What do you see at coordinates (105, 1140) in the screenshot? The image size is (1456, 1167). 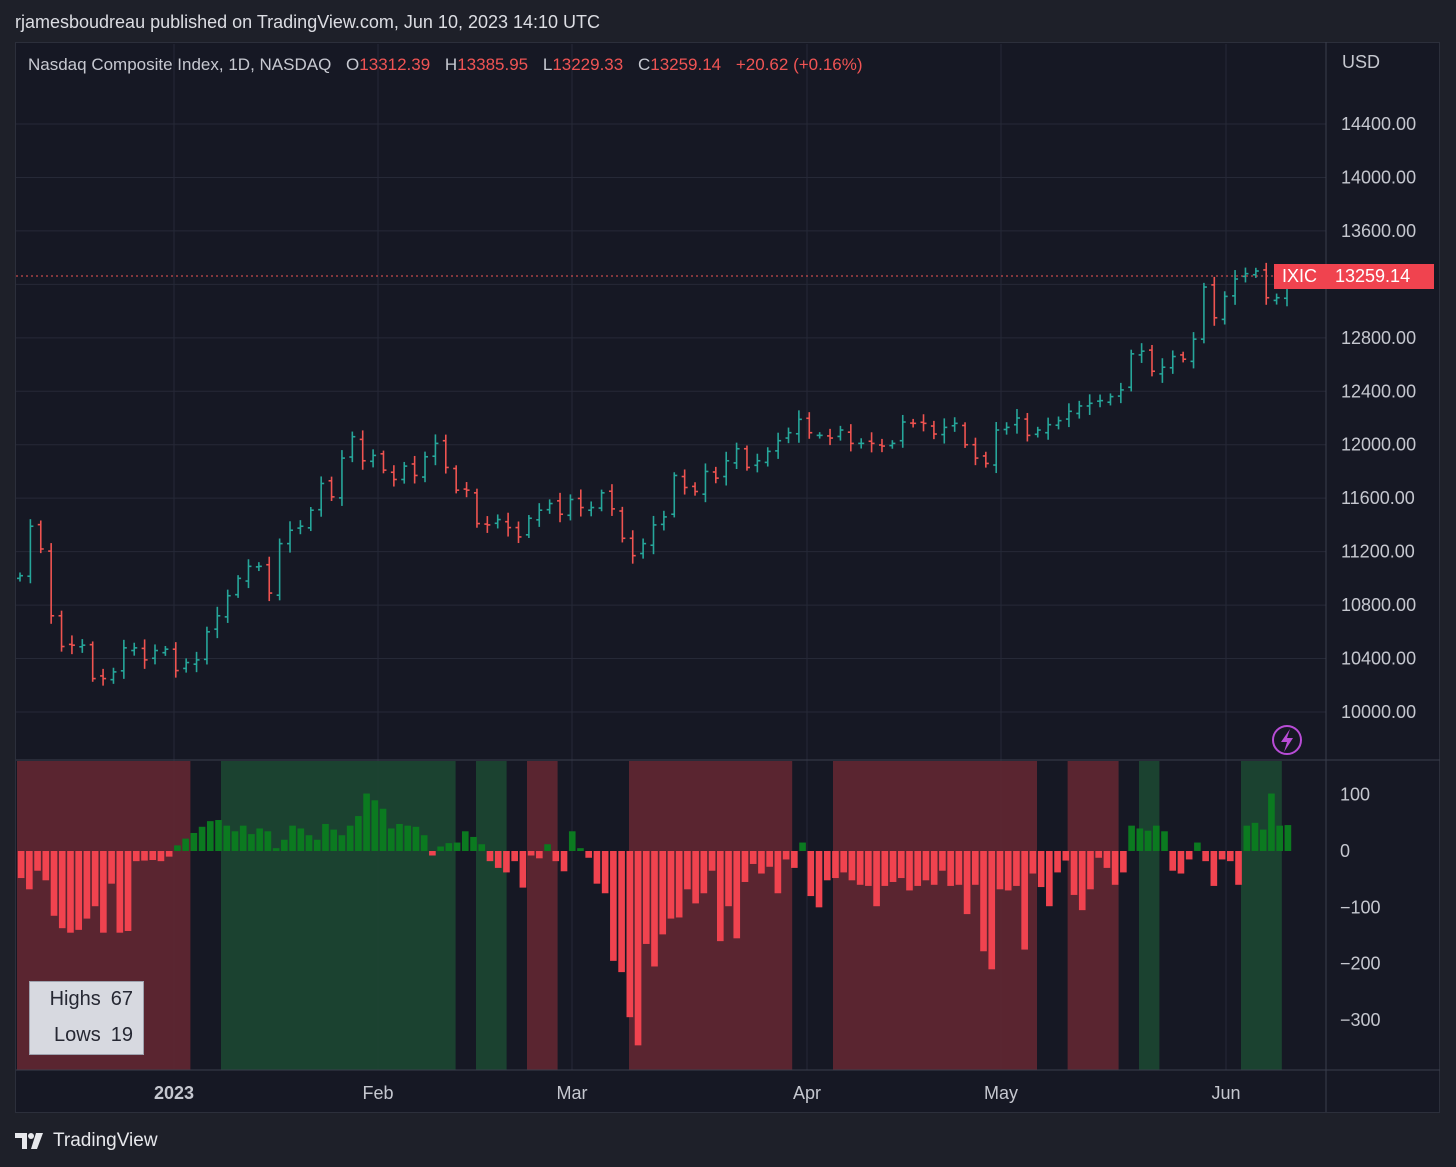 I see `brand-name: TradingView` at bounding box center [105, 1140].